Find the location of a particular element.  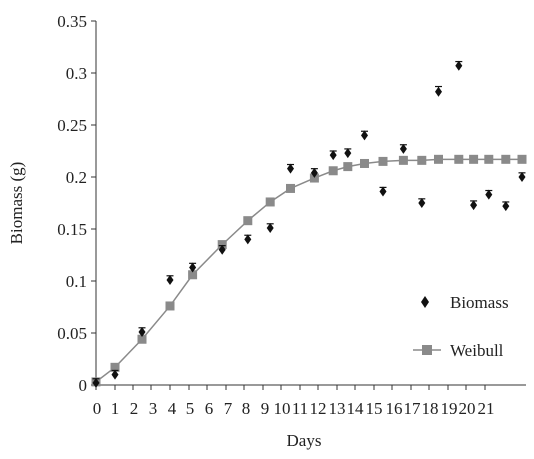

x-tick-label: 0 is located at coordinates (97, 408).